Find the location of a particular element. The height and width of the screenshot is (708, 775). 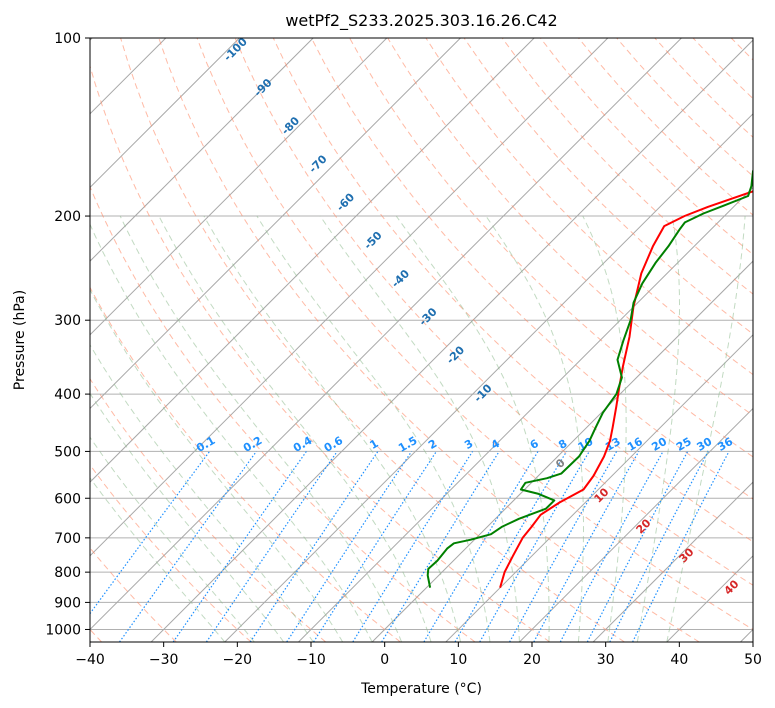

y-tick-label: 500 is located at coordinates (67, 452).